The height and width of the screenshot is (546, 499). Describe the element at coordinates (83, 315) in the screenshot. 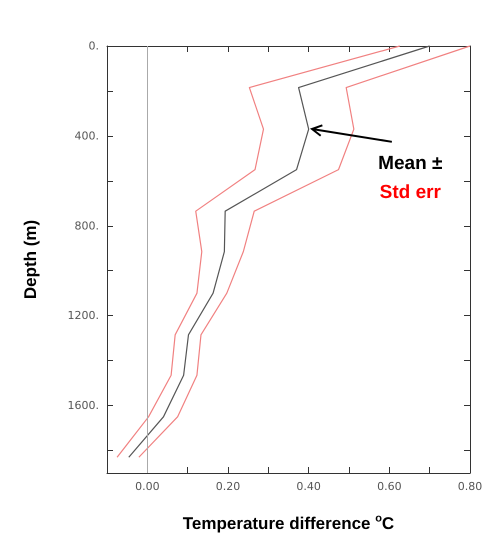

I see `y-tick-label: 1200.` at that location.